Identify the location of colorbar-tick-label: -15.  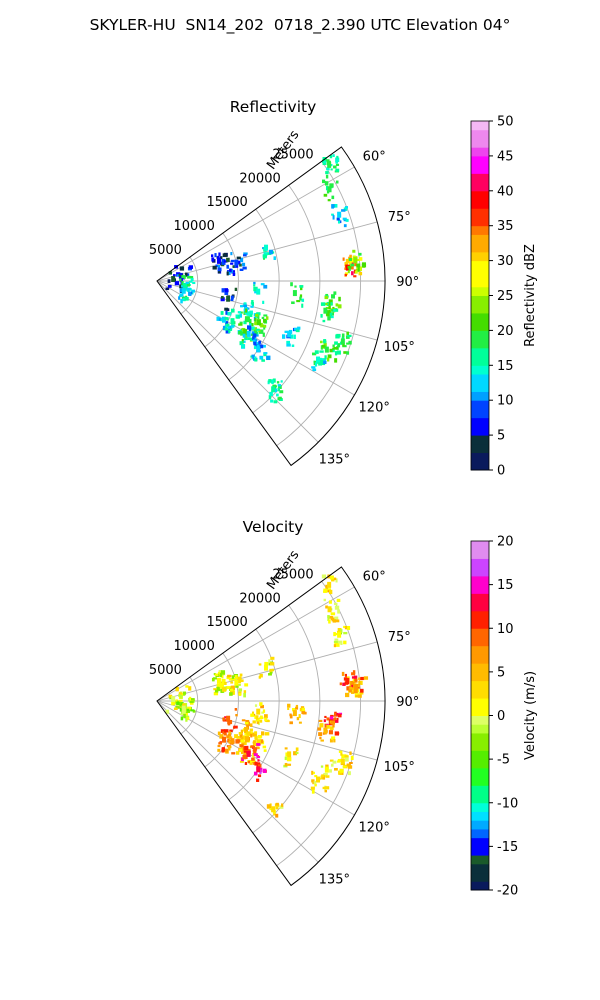
(507, 847).